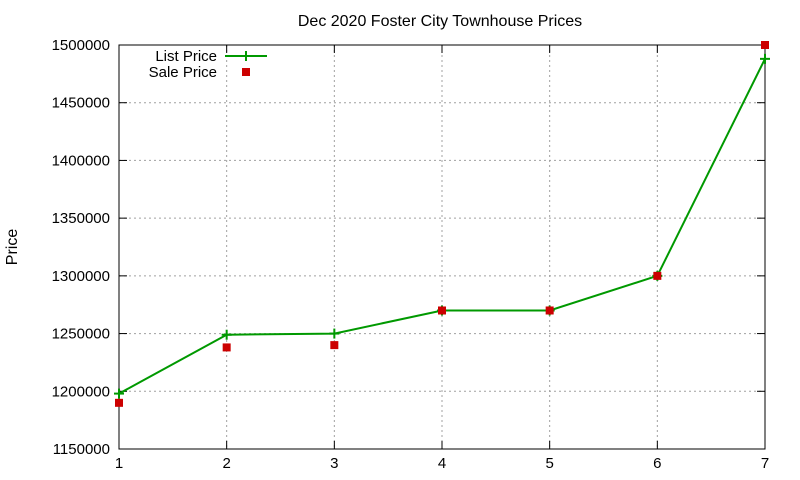  I want to click on x-tick-label: 1, so click(119, 463).